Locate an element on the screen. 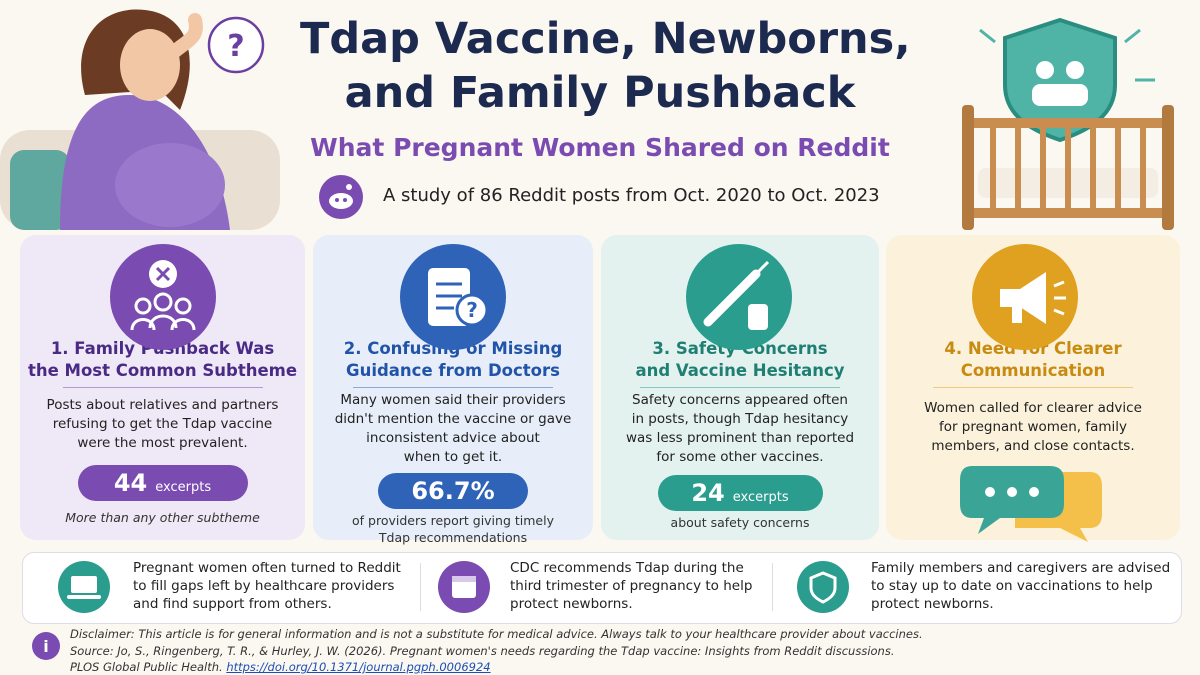 Image resolution: width=1200 pixels, height=675 pixels. stat-value: 24 is located at coordinates (708, 493).